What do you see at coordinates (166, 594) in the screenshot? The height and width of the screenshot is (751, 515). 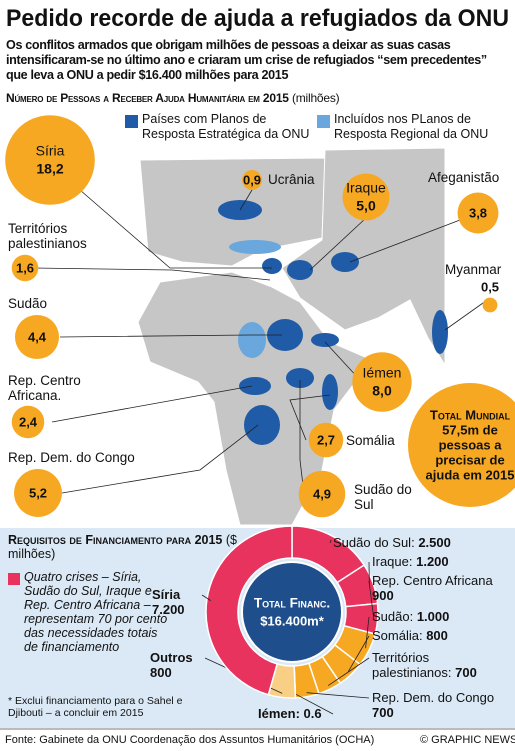 I see `slice-name: Síria` at bounding box center [166, 594].